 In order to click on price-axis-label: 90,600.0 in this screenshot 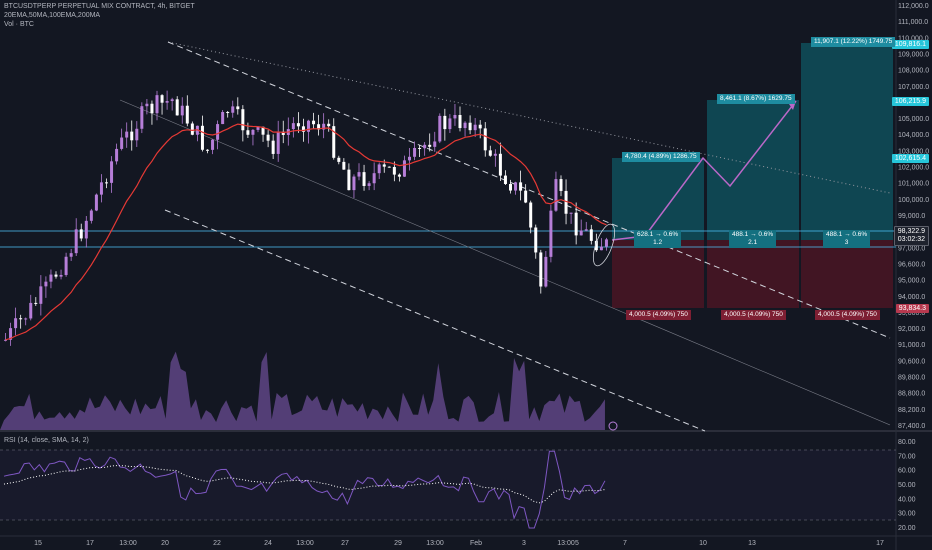, I will do `click(911, 361)`.